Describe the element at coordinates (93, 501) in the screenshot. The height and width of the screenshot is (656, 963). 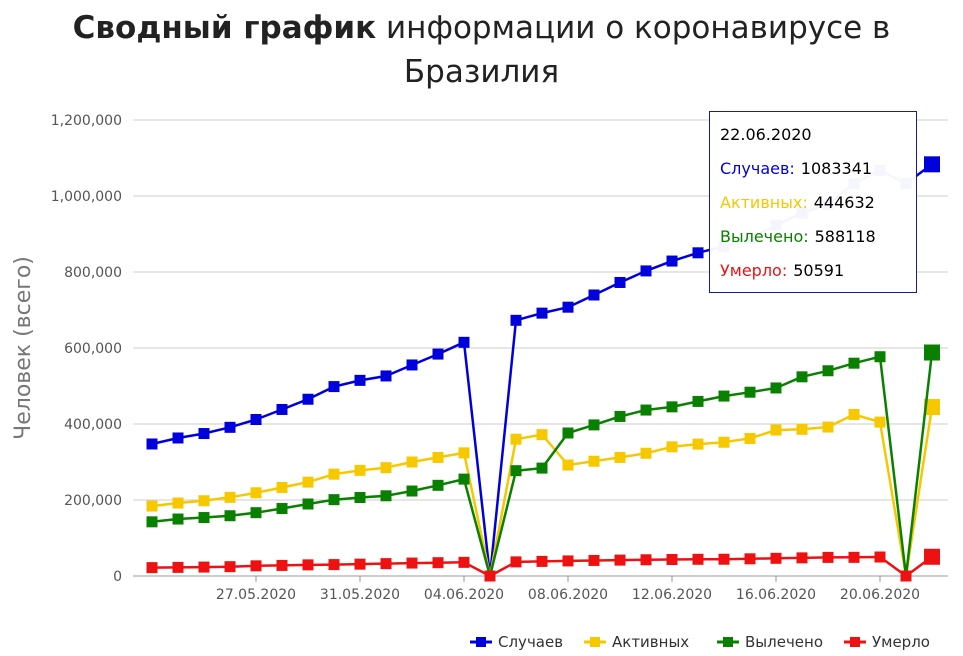
I see `y-tick-label: 200,000` at that location.